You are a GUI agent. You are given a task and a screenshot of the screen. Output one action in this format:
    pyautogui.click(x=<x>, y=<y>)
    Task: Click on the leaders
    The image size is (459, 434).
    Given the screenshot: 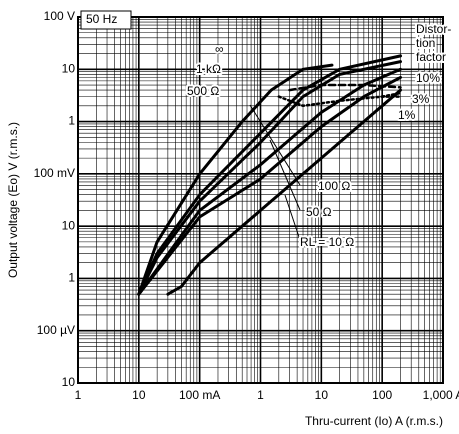 What is the action you would take?
    pyautogui.click(x=275, y=172)
    